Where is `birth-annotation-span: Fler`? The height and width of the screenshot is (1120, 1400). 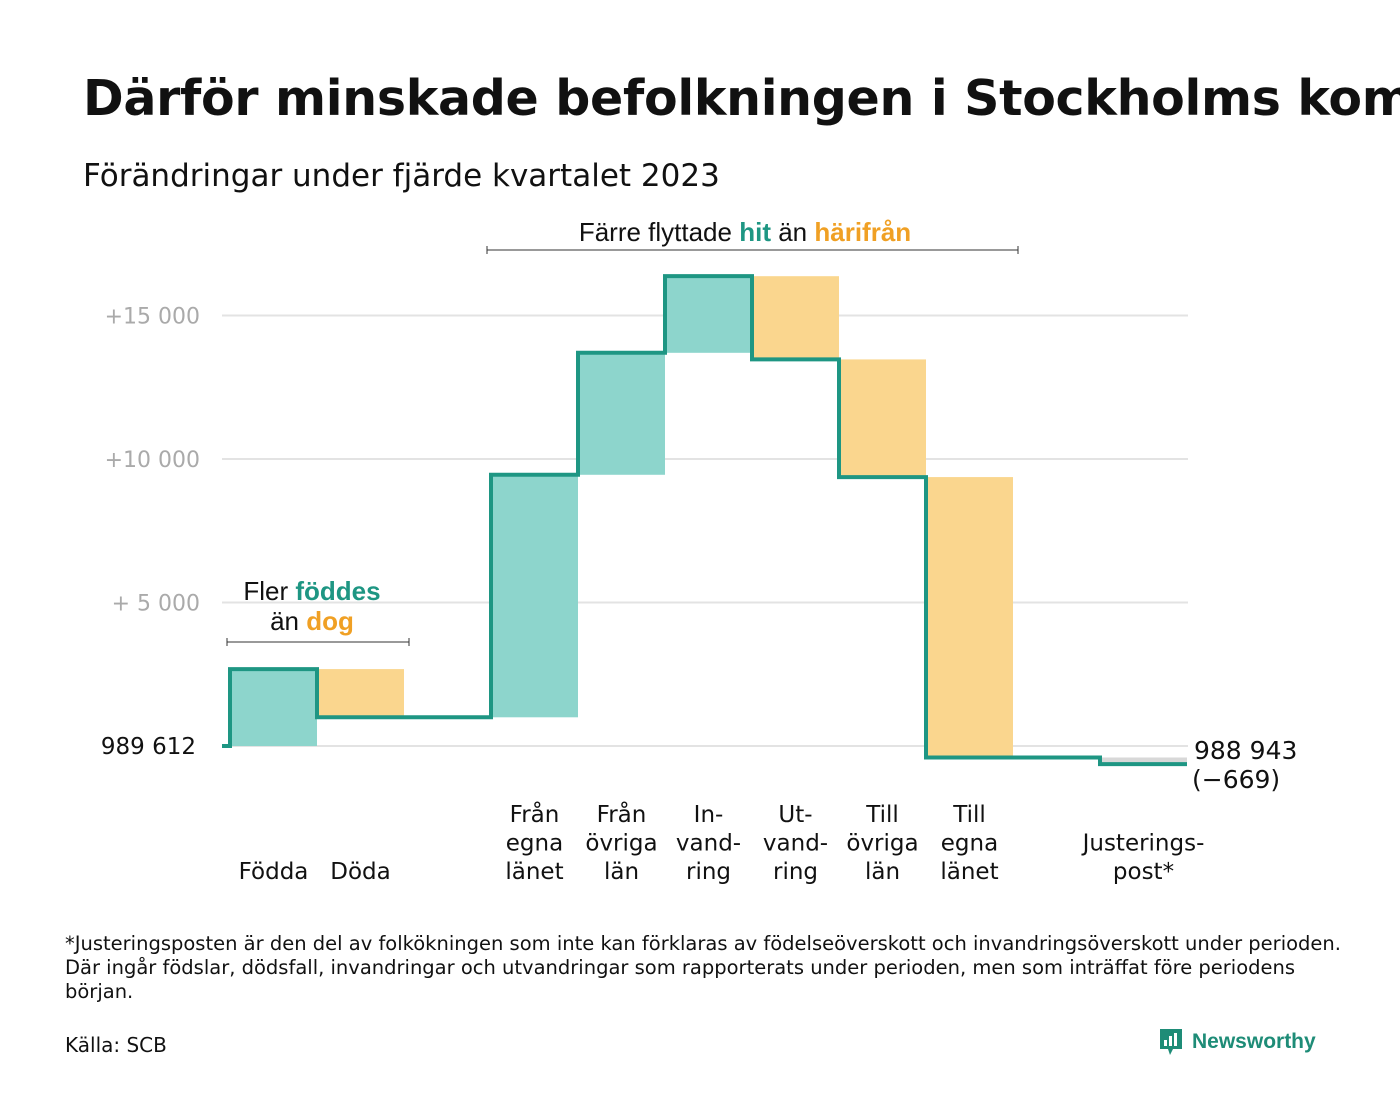
birth-annotation-span: Fler is located at coordinates (269, 591).